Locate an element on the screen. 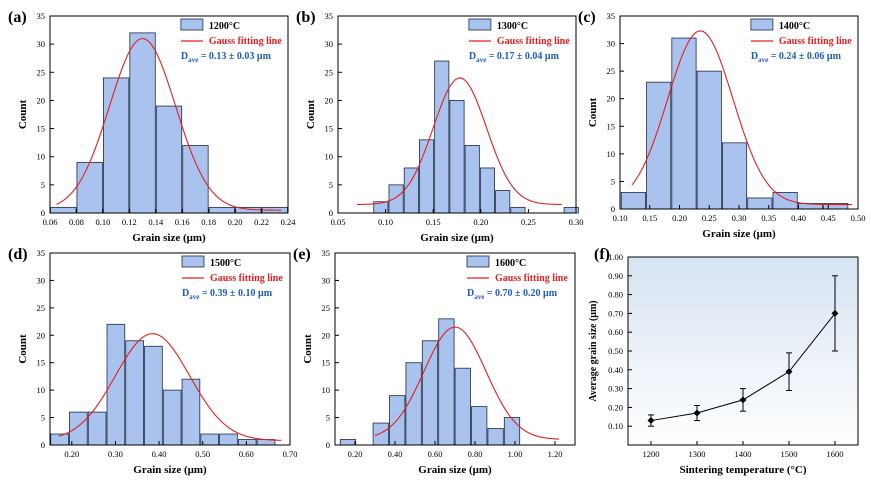 The height and width of the screenshot is (484, 871). x-tick-label: 0.25 is located at coordinates (528, 222).